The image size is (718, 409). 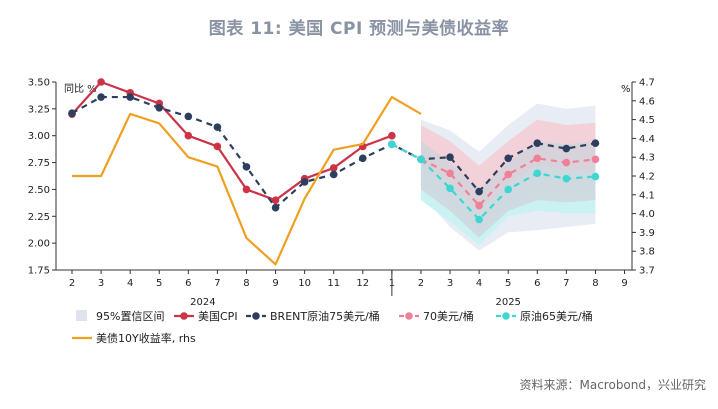 I want to click on source-note: 资料来源：Macrobond，兴业研究, so click(x=613, y=385).